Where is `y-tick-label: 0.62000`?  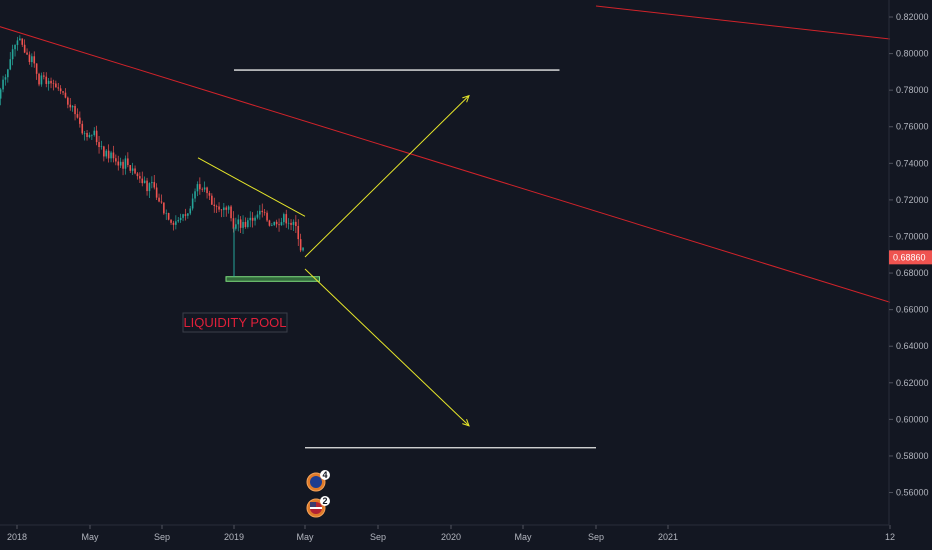 y-tick-label: 0.62000 is located at coordinates (912, 383).